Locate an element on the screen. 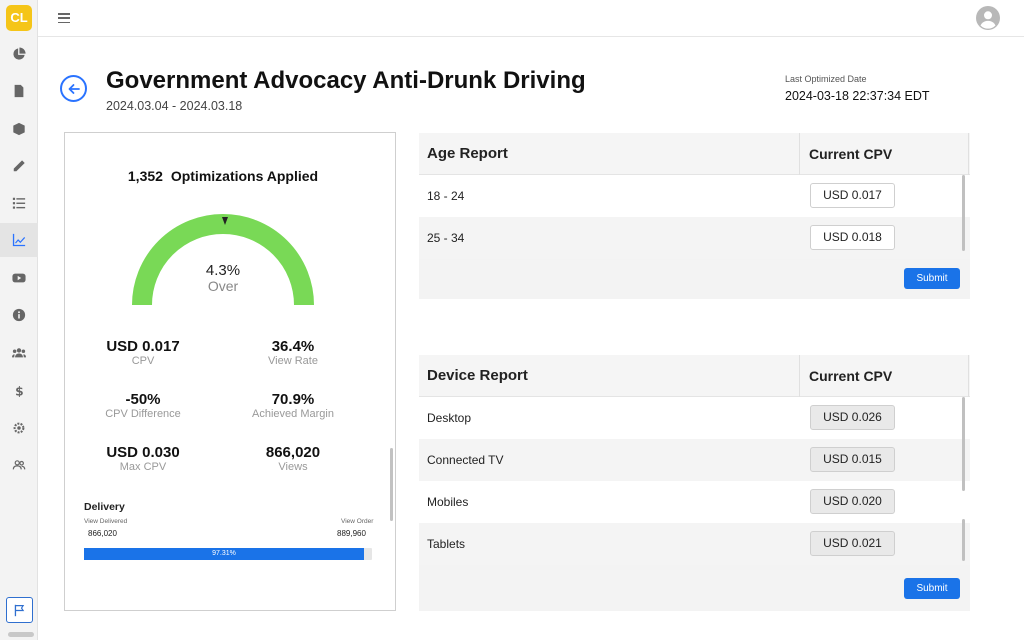 The width and height of the screenshot is (1024, 640). sidebar-item-youtube is located at coordinates (19, 278).